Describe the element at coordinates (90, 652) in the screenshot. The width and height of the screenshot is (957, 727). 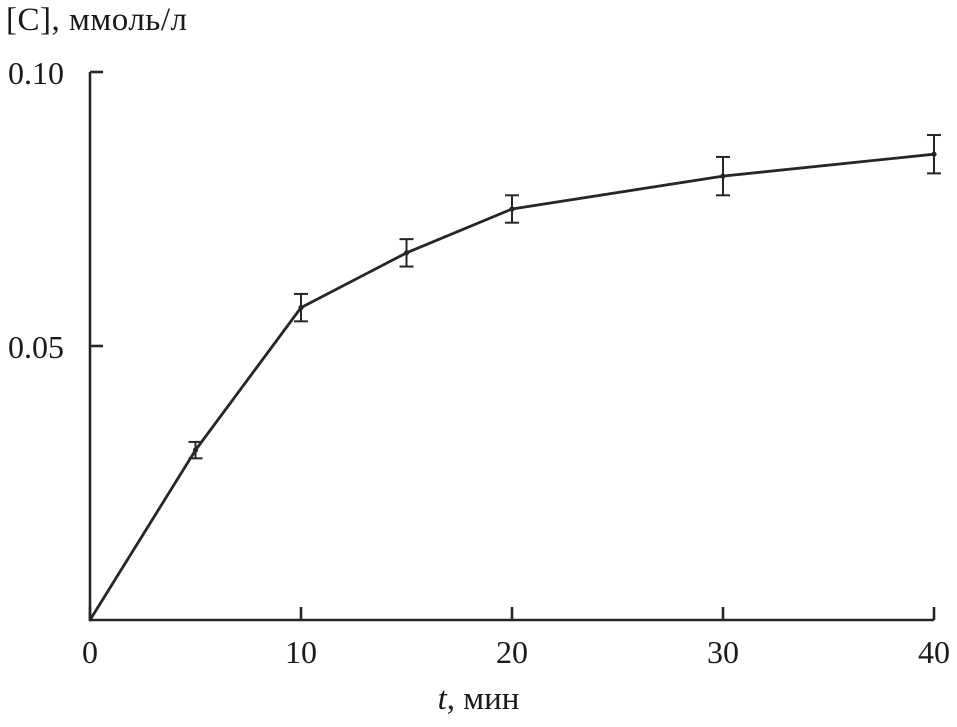
I see `x-tick-label: 0` at that location.